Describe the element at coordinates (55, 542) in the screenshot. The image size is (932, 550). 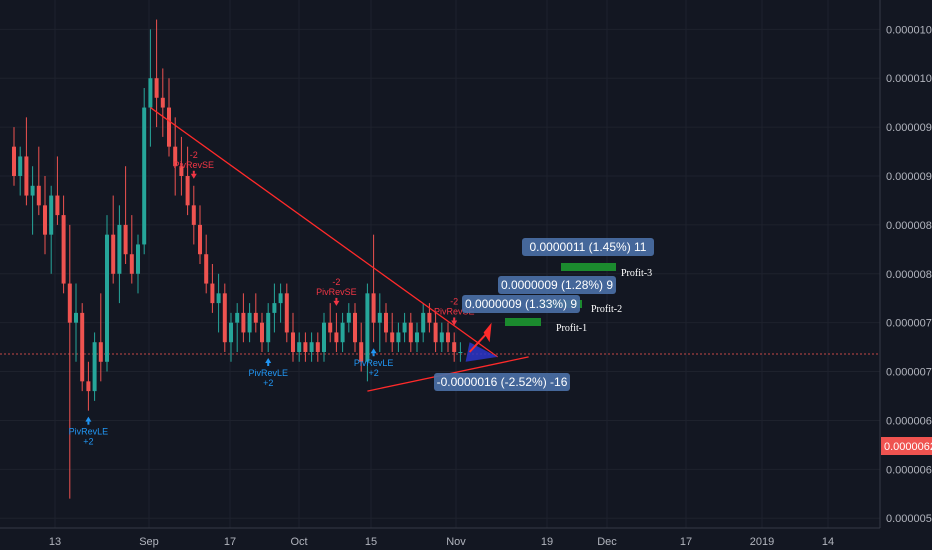
I see `x-tick-label: 13` at that location.